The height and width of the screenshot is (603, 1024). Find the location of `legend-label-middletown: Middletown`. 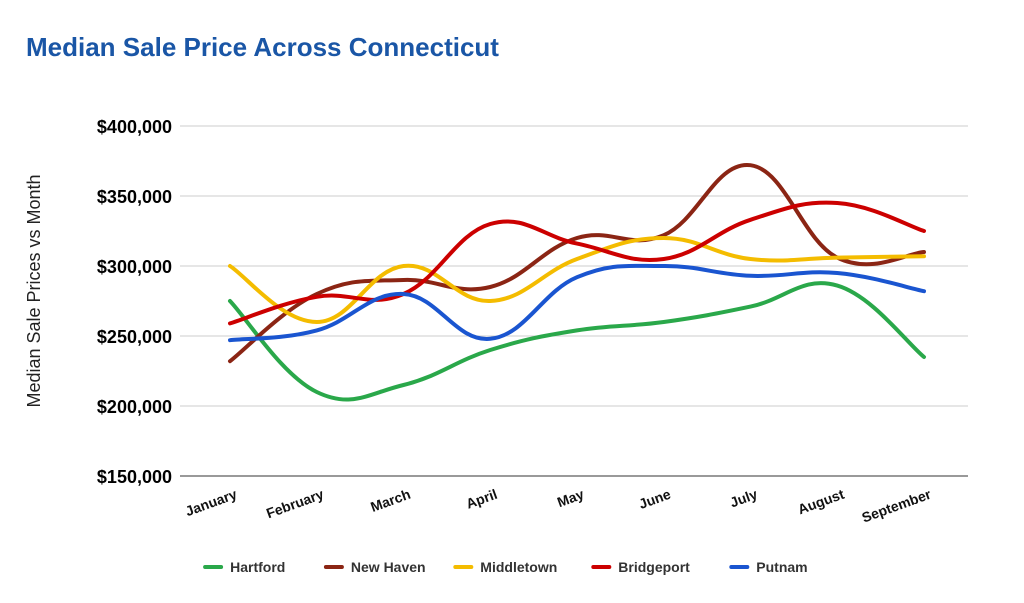

legend-label-middletown: Middletown is located at coordinates (518, 567).